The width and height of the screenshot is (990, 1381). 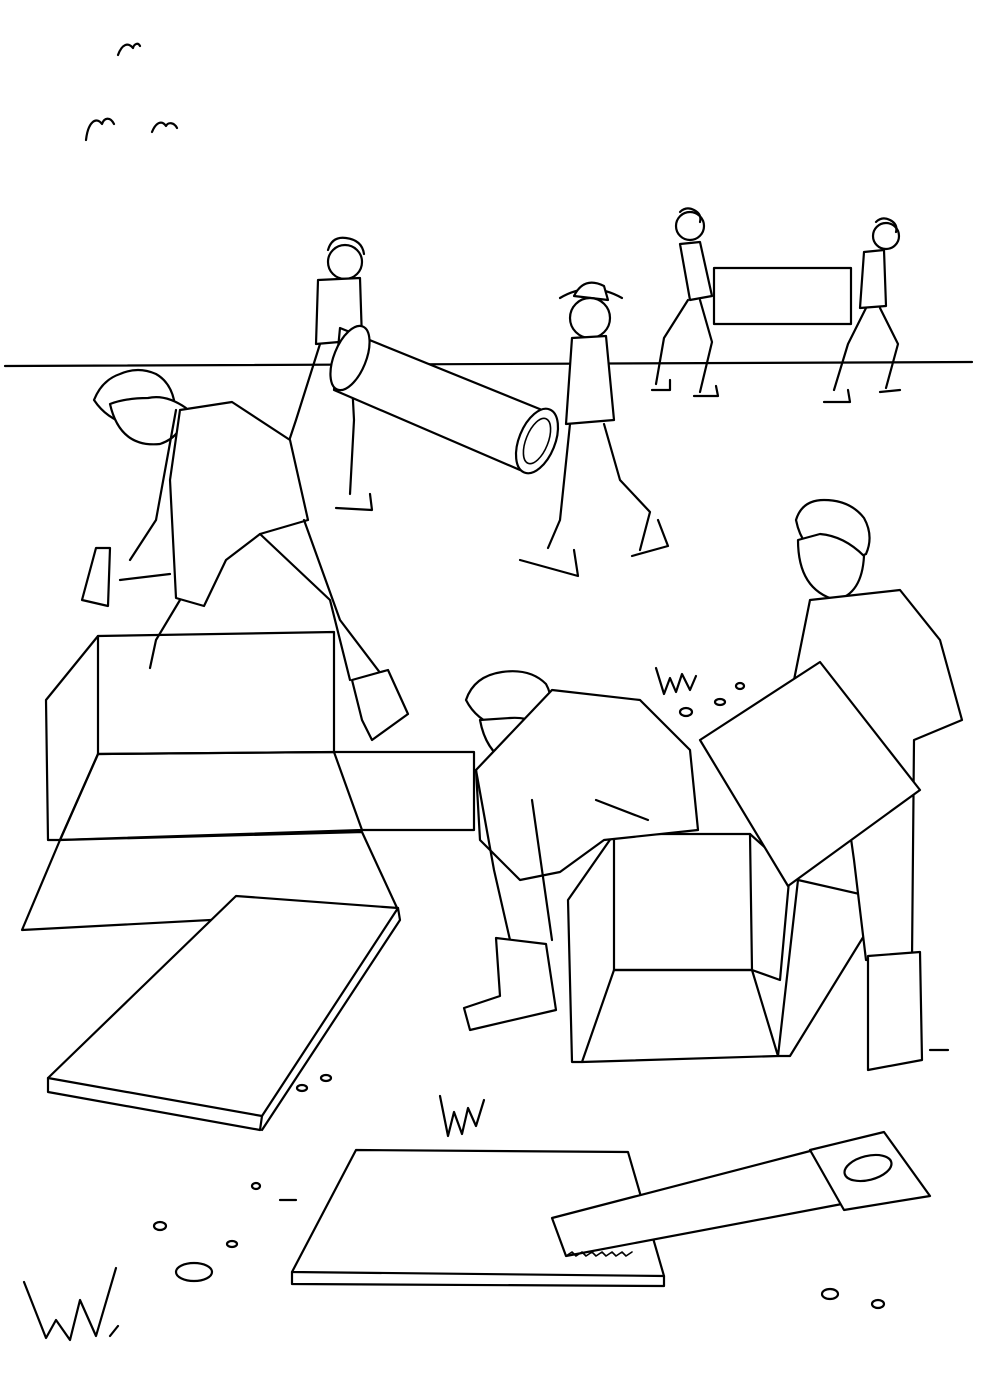 I want to click on hand-saw, so click(x=741, y=1194).